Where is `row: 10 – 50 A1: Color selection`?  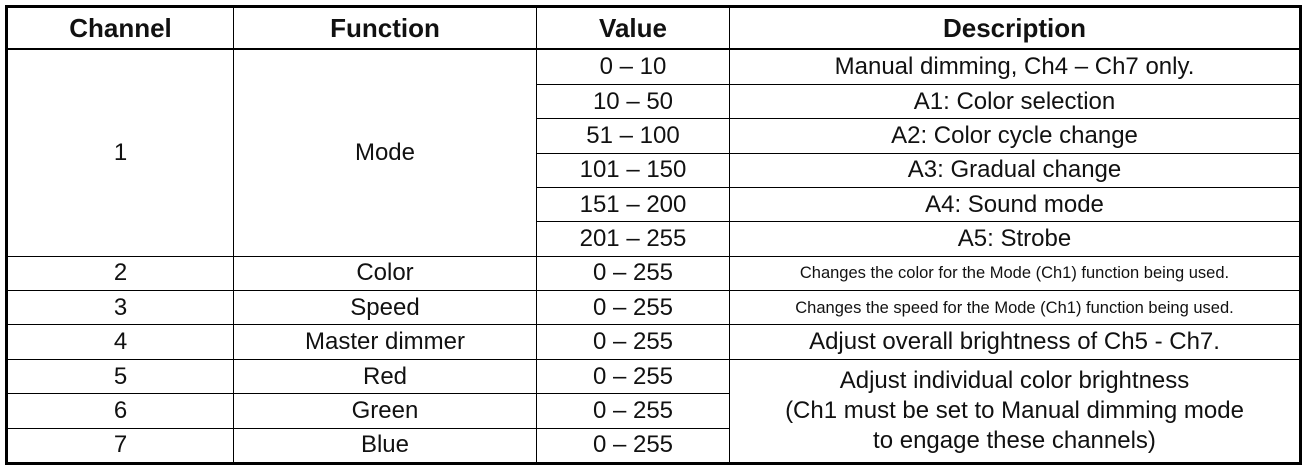 row: 10 – 50 A1: Color selection is located at coordinates (654, 101).